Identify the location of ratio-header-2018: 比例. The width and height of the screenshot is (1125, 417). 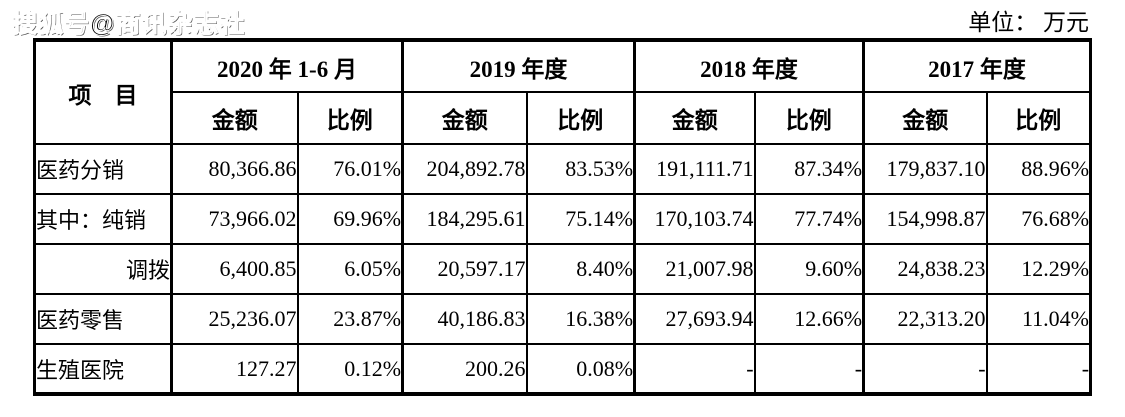
(809, 118).